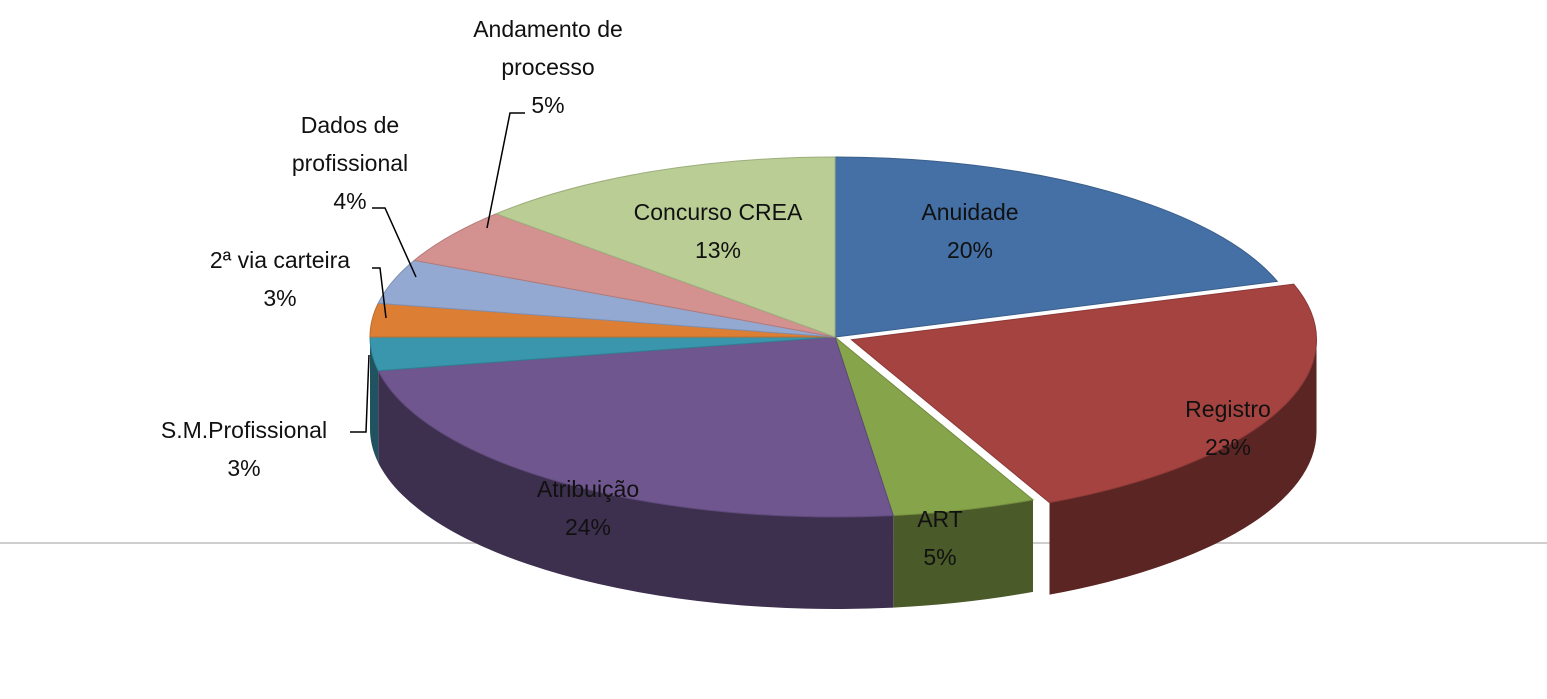  What do you see at coordinates (350, 201) in the screenshot?
I see `value-label: 4%` at bounding box center [350, 201].